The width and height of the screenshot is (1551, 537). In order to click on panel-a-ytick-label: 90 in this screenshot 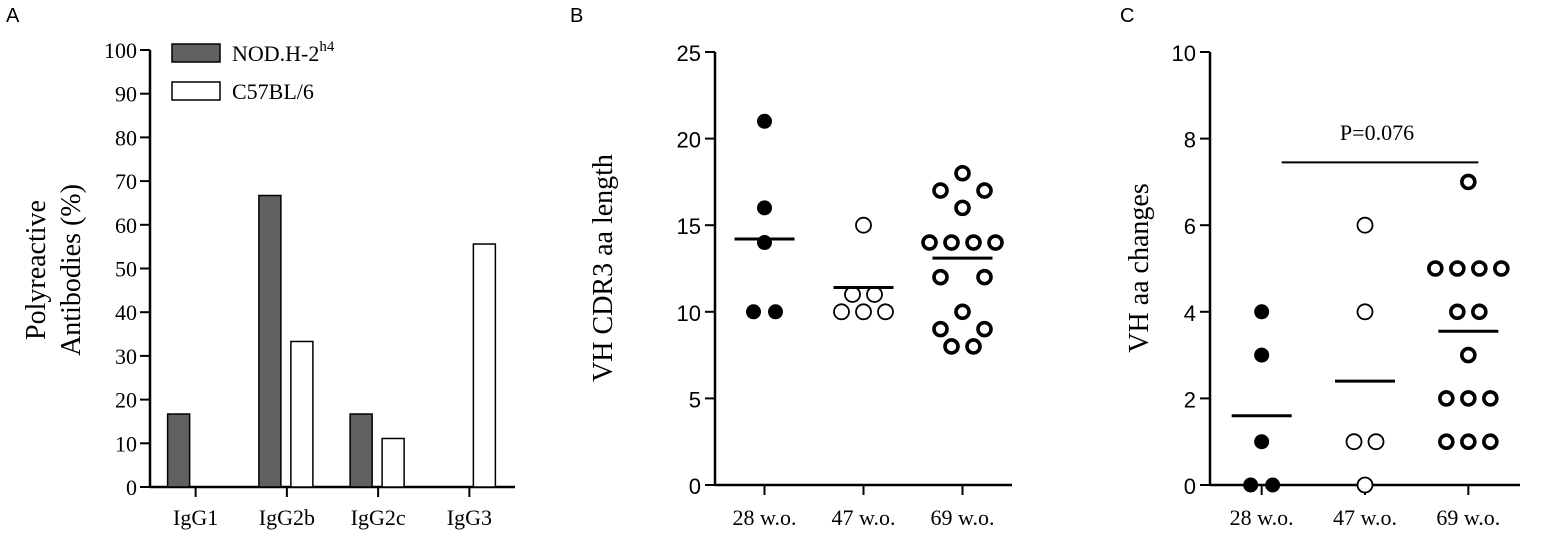, I will do `click(126, 94)`.